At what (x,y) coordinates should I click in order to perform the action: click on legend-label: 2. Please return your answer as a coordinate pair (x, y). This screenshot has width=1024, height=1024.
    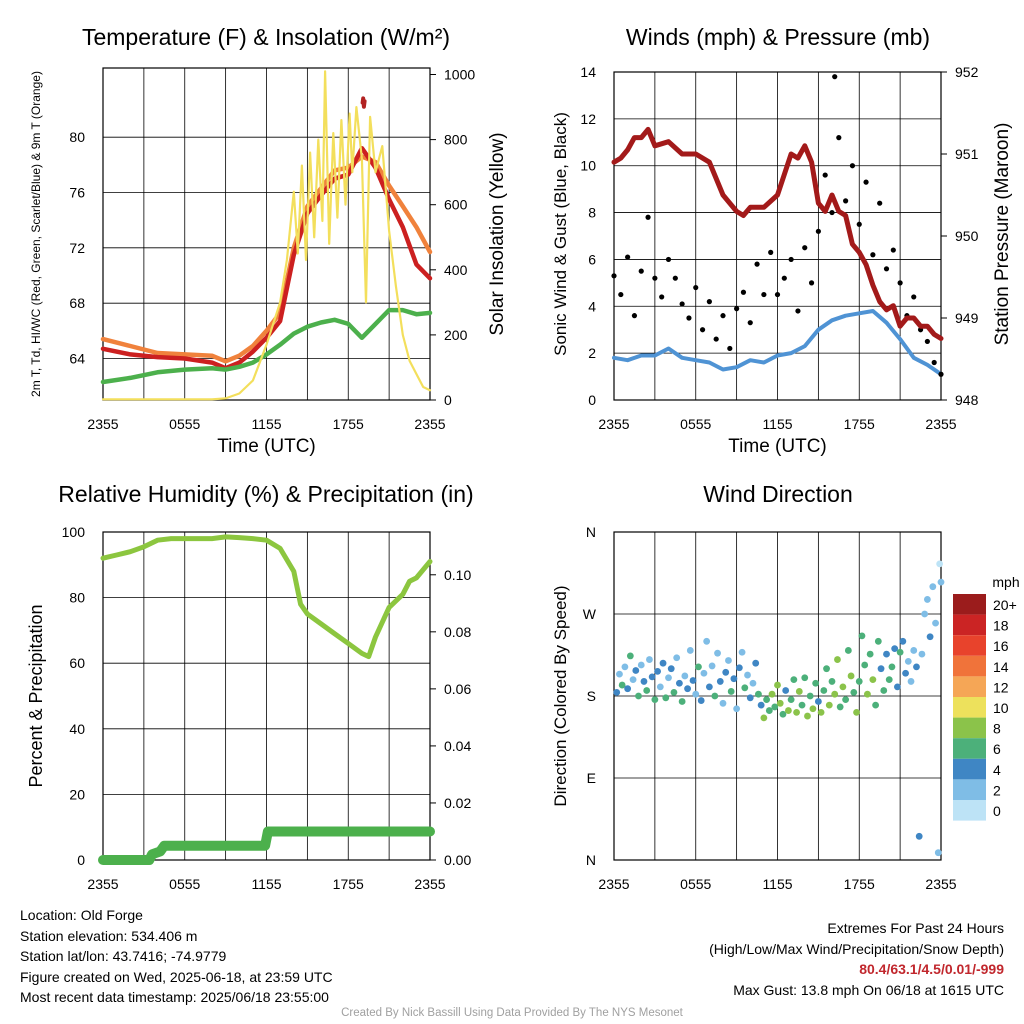
    Looking at the image, I should click on (997, 790).